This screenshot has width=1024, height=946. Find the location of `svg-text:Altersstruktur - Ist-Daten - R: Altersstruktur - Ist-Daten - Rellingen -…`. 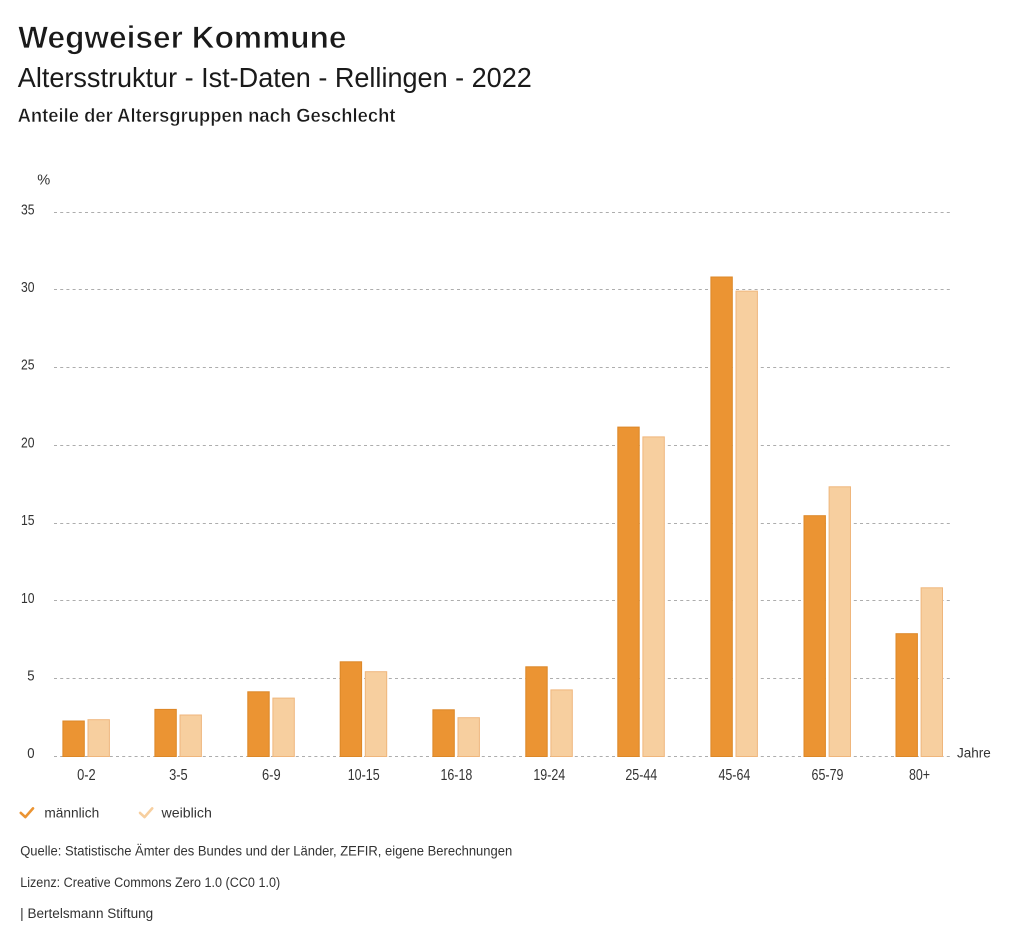

svg-text:Altersstruktur - Ist-Daten - R: Altersstruktur - Ist-Daten - Rellingen -… is located at coordinates (275, 77).